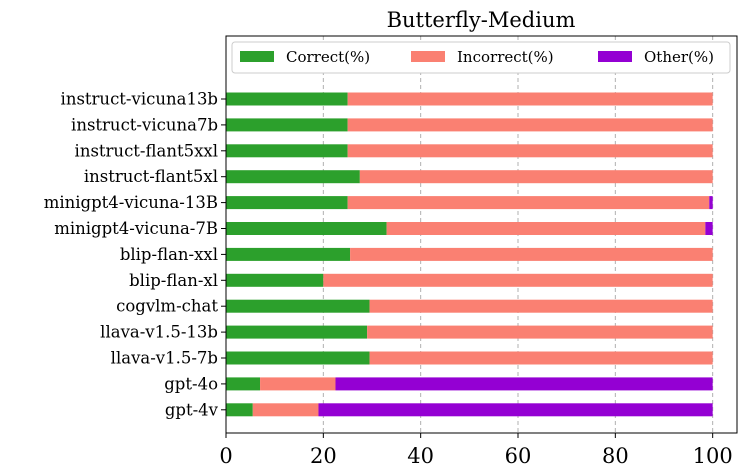  I want to click on y-tick-label: instruct-flant5xxl, so click(146, 150).